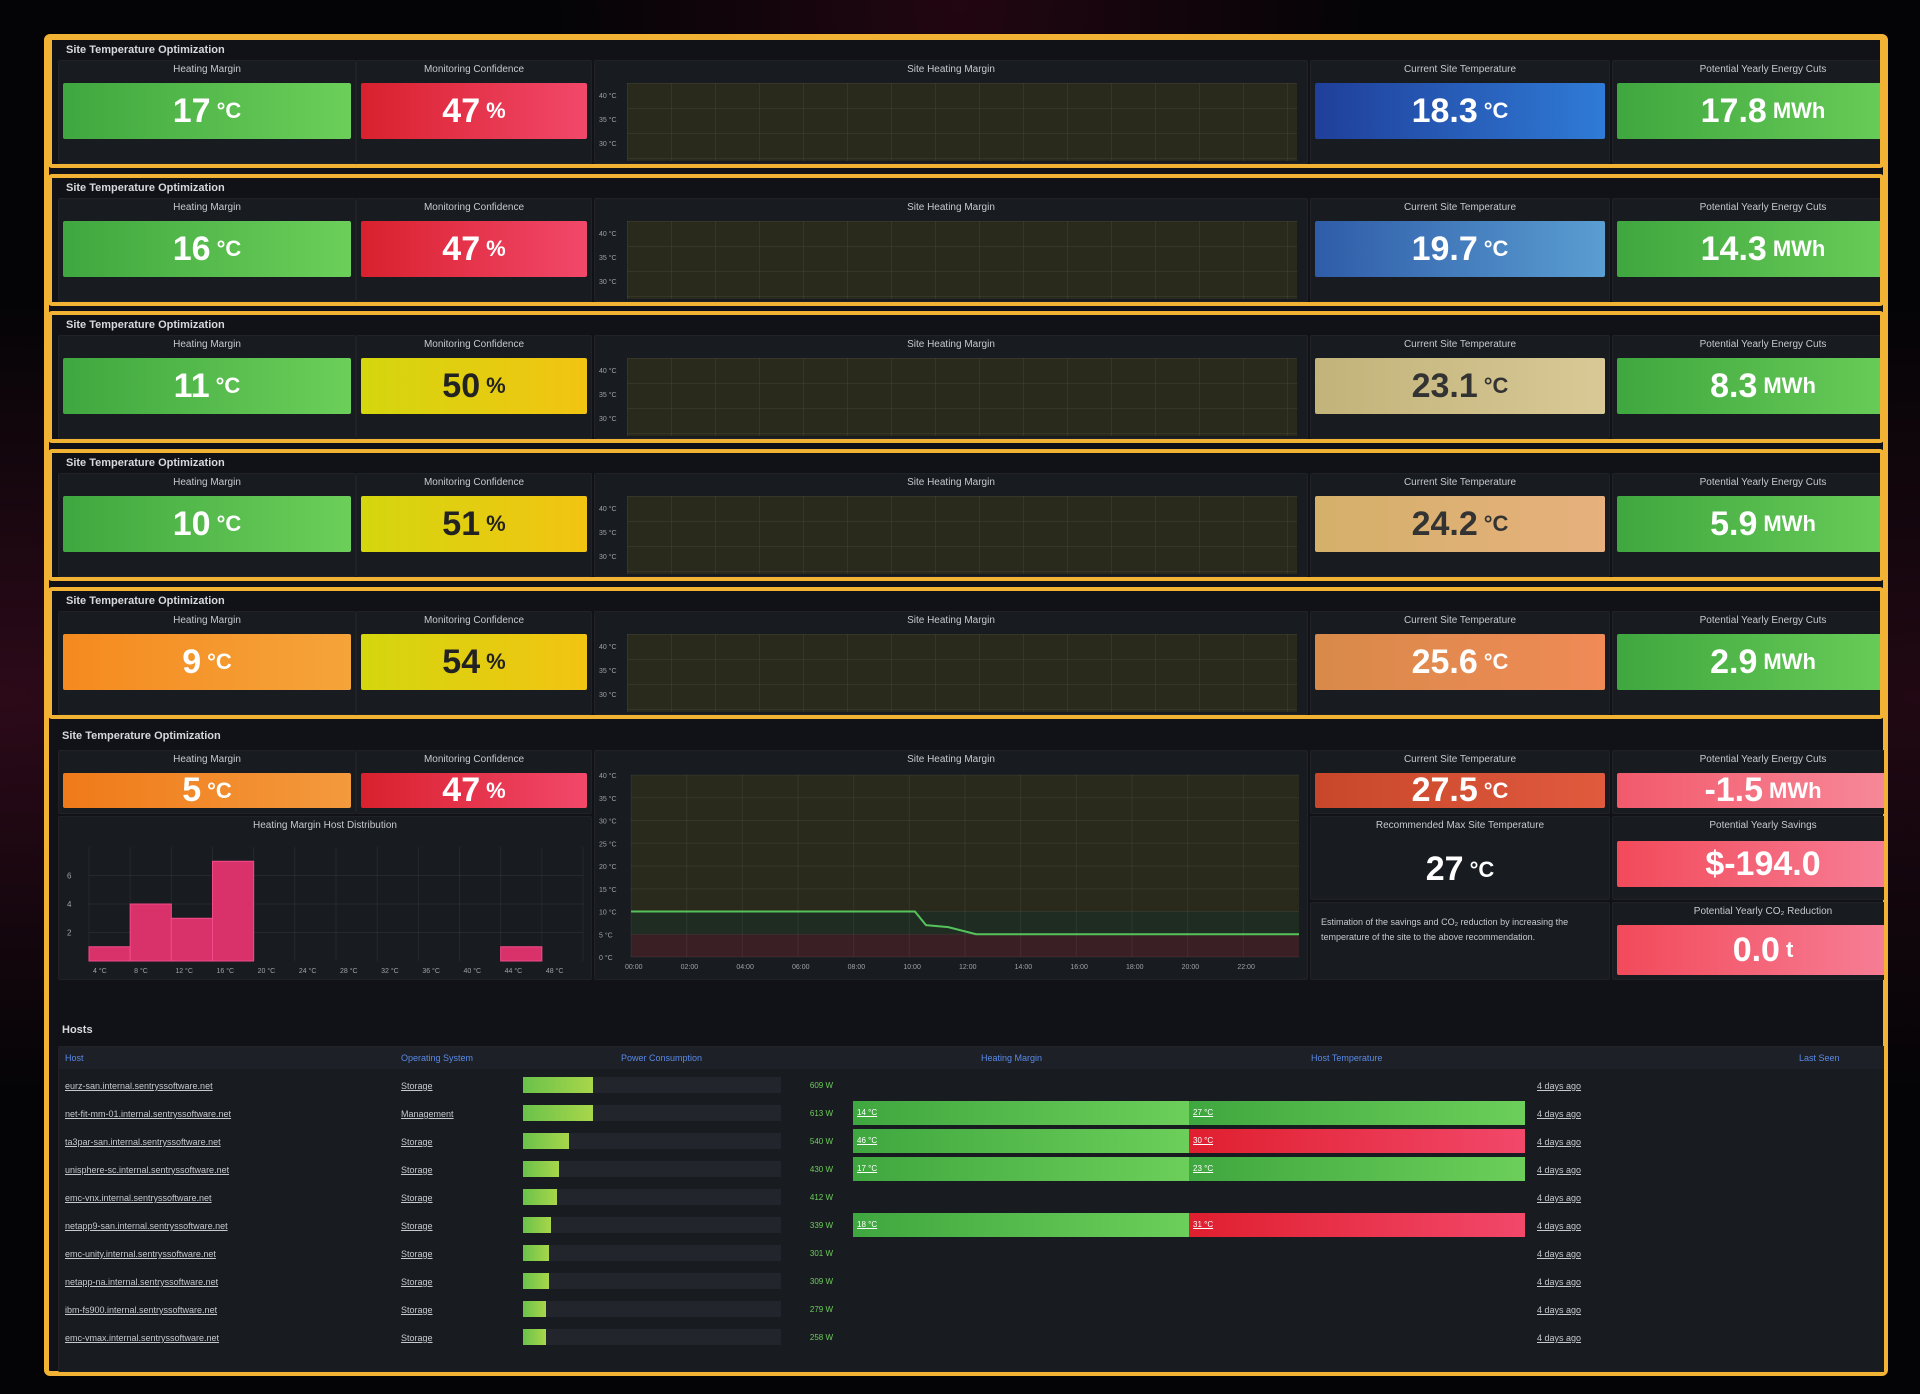  What do you see at coordinates (1746, 250) in the screenshot?
I see `energy-panel: Potential Yearly Energy Cuts 14.3 MWh` at bounding box center [1746, 250].